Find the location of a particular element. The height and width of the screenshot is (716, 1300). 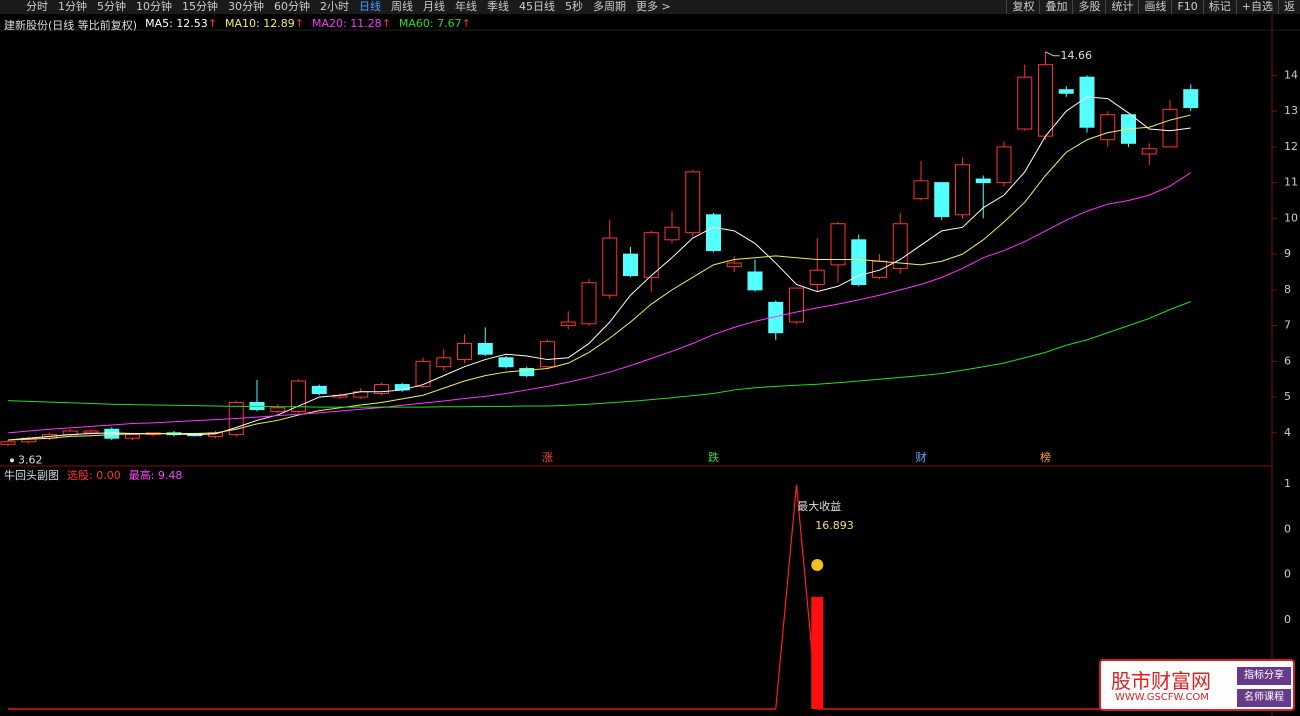

y-tick-label: 12 is located at coordinates (1291, 146).